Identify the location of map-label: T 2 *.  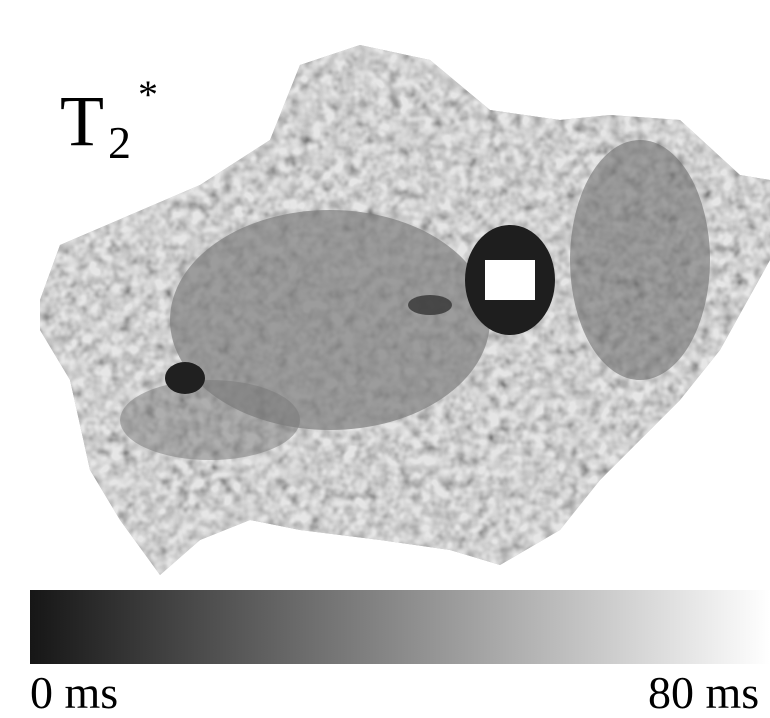
(109, 120).